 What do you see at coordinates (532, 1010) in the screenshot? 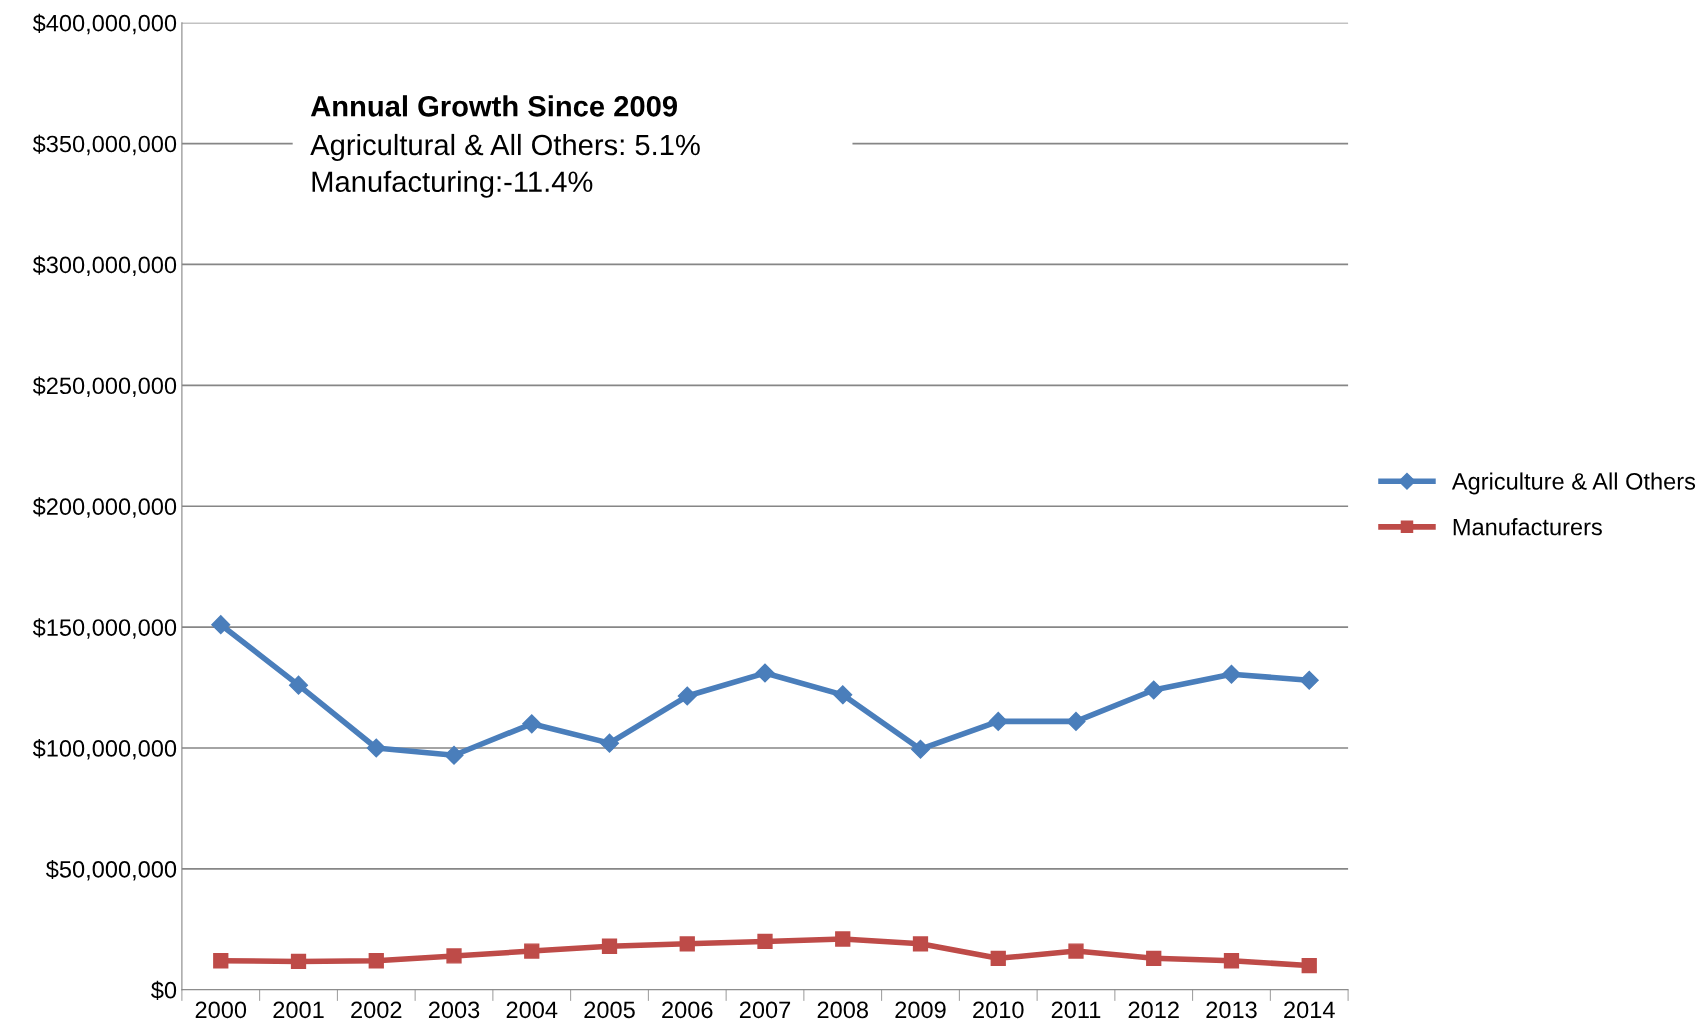
I see `x-tick-label: 2004` at bounding box center [532, 1010].